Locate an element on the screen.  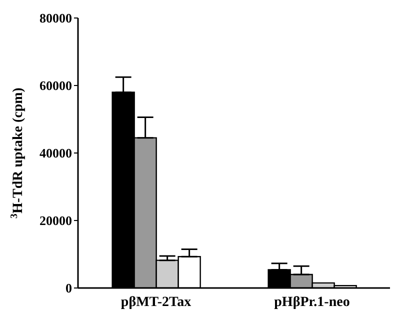
y-tick-label: 20000 is located at coordinates (56, 220).